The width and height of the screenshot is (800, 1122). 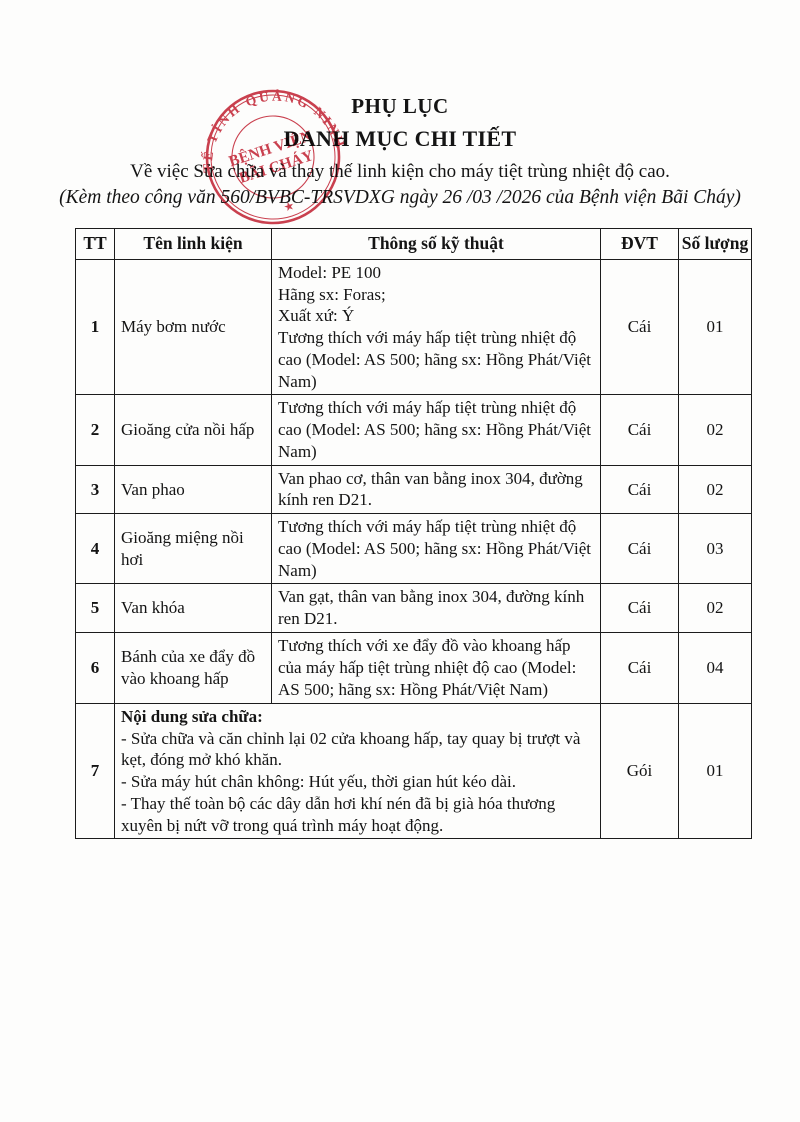 I want to click on row-number-cell: 1, so click(x=95, y=327).